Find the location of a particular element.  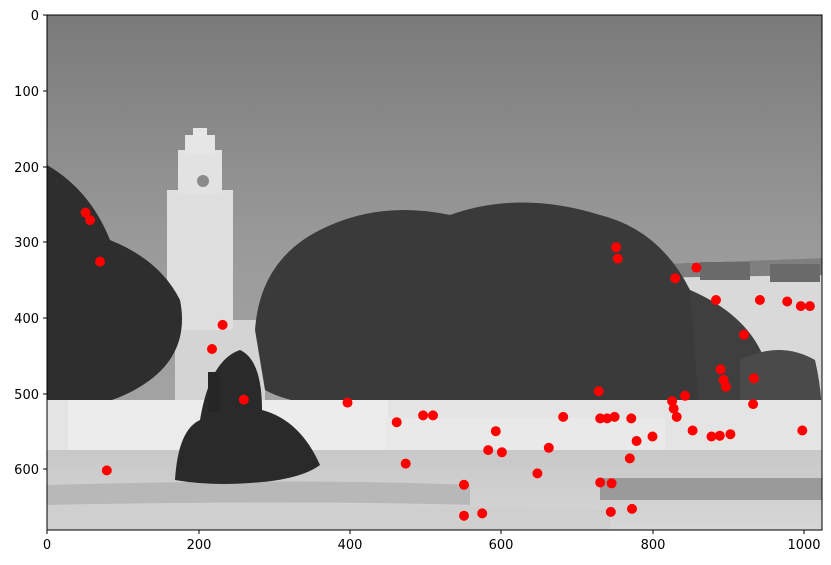

x-tick-label: 0 is located at coordinates (47, 545).